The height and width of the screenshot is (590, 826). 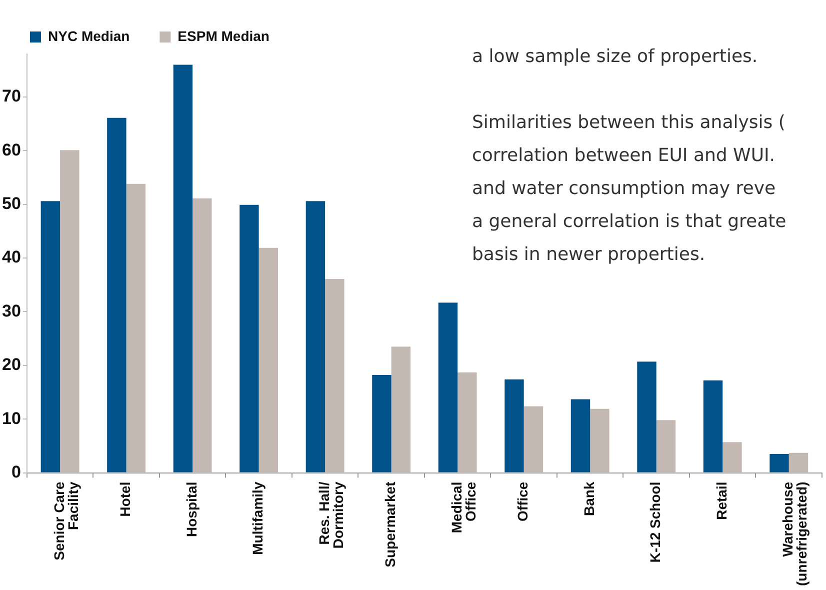 What do you see at coordinates (655, 522) in the screenshot?
I see `x-tick-label: K-12 School` at bounding box center [655, 522].